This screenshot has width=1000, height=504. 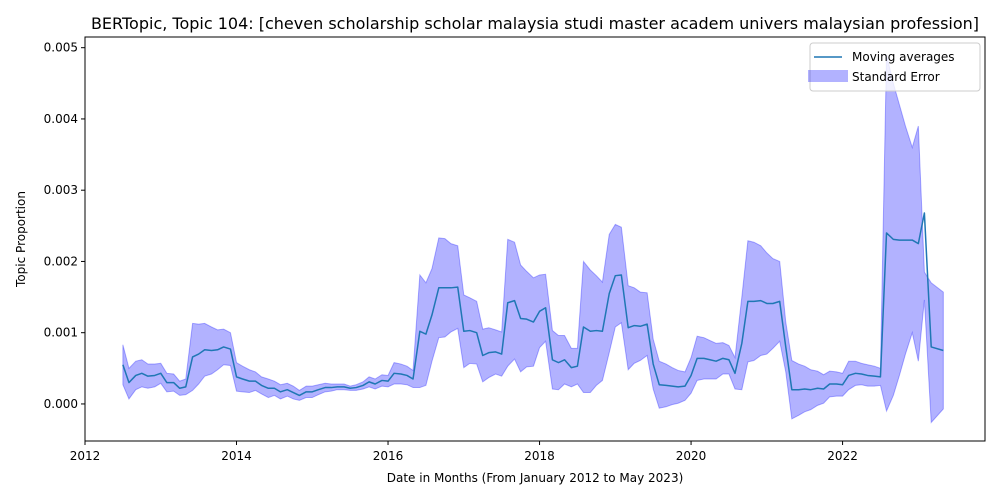 What do you see at coordinates (903, 57) in the screenshot?
I see `legend-label-moving-averages: Moving averages` at bounding box center [903, 57].